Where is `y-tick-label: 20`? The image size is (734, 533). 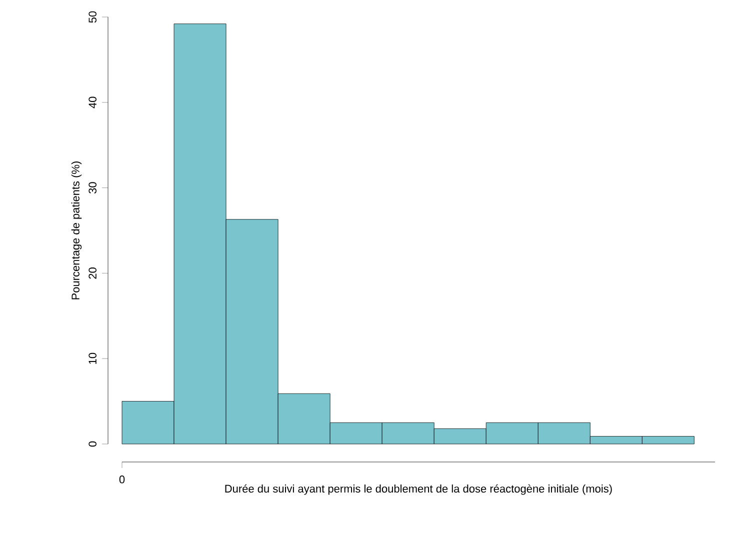 y-tick-label: 20 is located at coordinates (92, 273).